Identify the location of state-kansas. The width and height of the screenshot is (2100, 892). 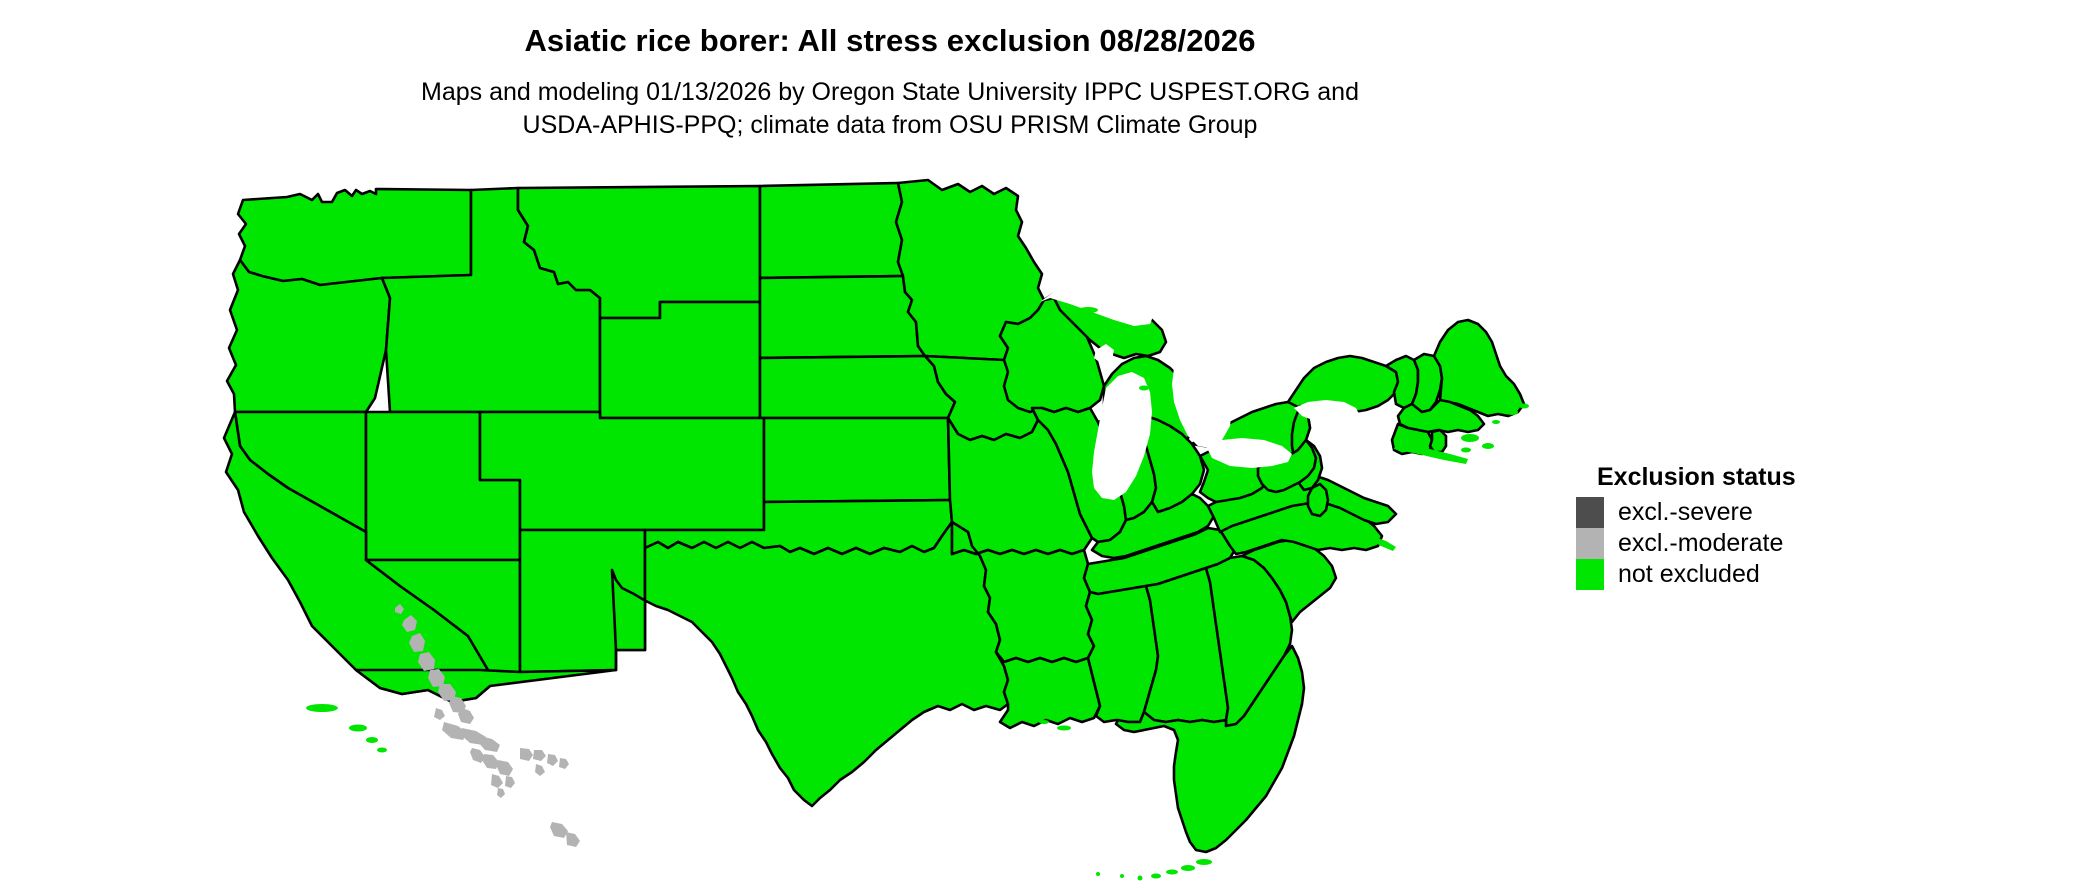
(857, 460).